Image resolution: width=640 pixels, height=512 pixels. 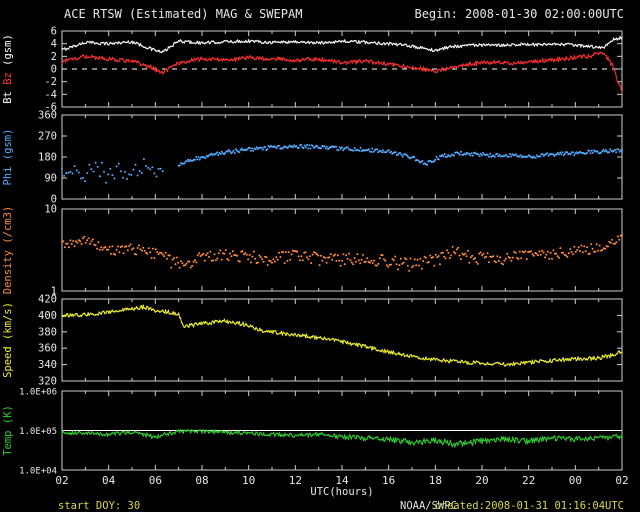 I want to click on svg-text: 1.0E+04, so click(x=38, y=472).